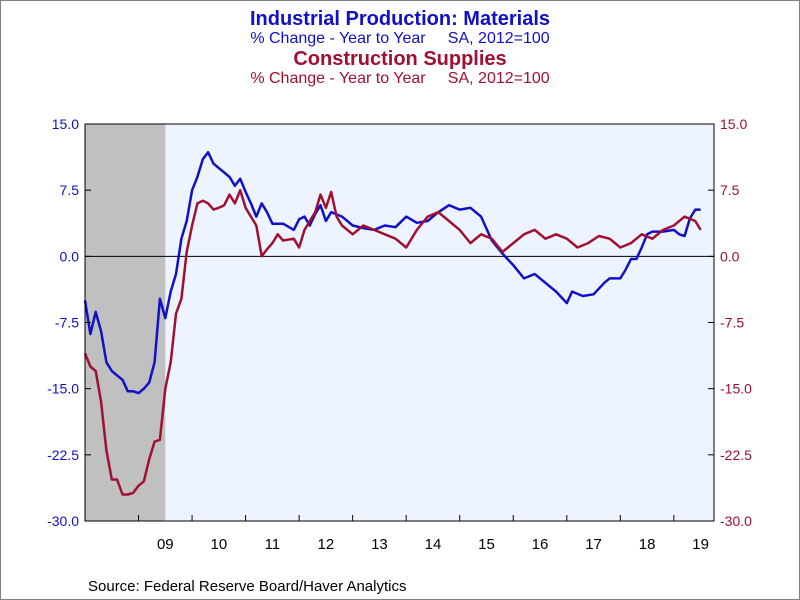  Describe the element at coordinates (733, 124) in the screenshot. I see `y-tick-label-right: 15.0` at that location.